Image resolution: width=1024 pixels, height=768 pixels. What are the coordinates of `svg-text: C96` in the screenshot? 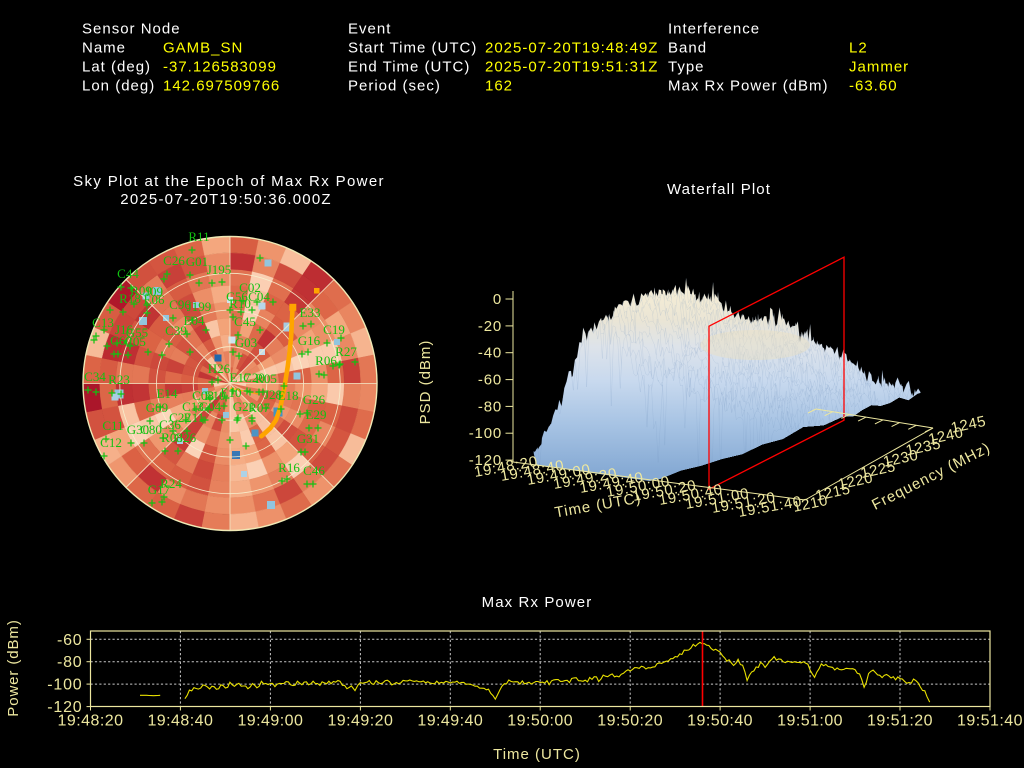 It's located at (180, 304).